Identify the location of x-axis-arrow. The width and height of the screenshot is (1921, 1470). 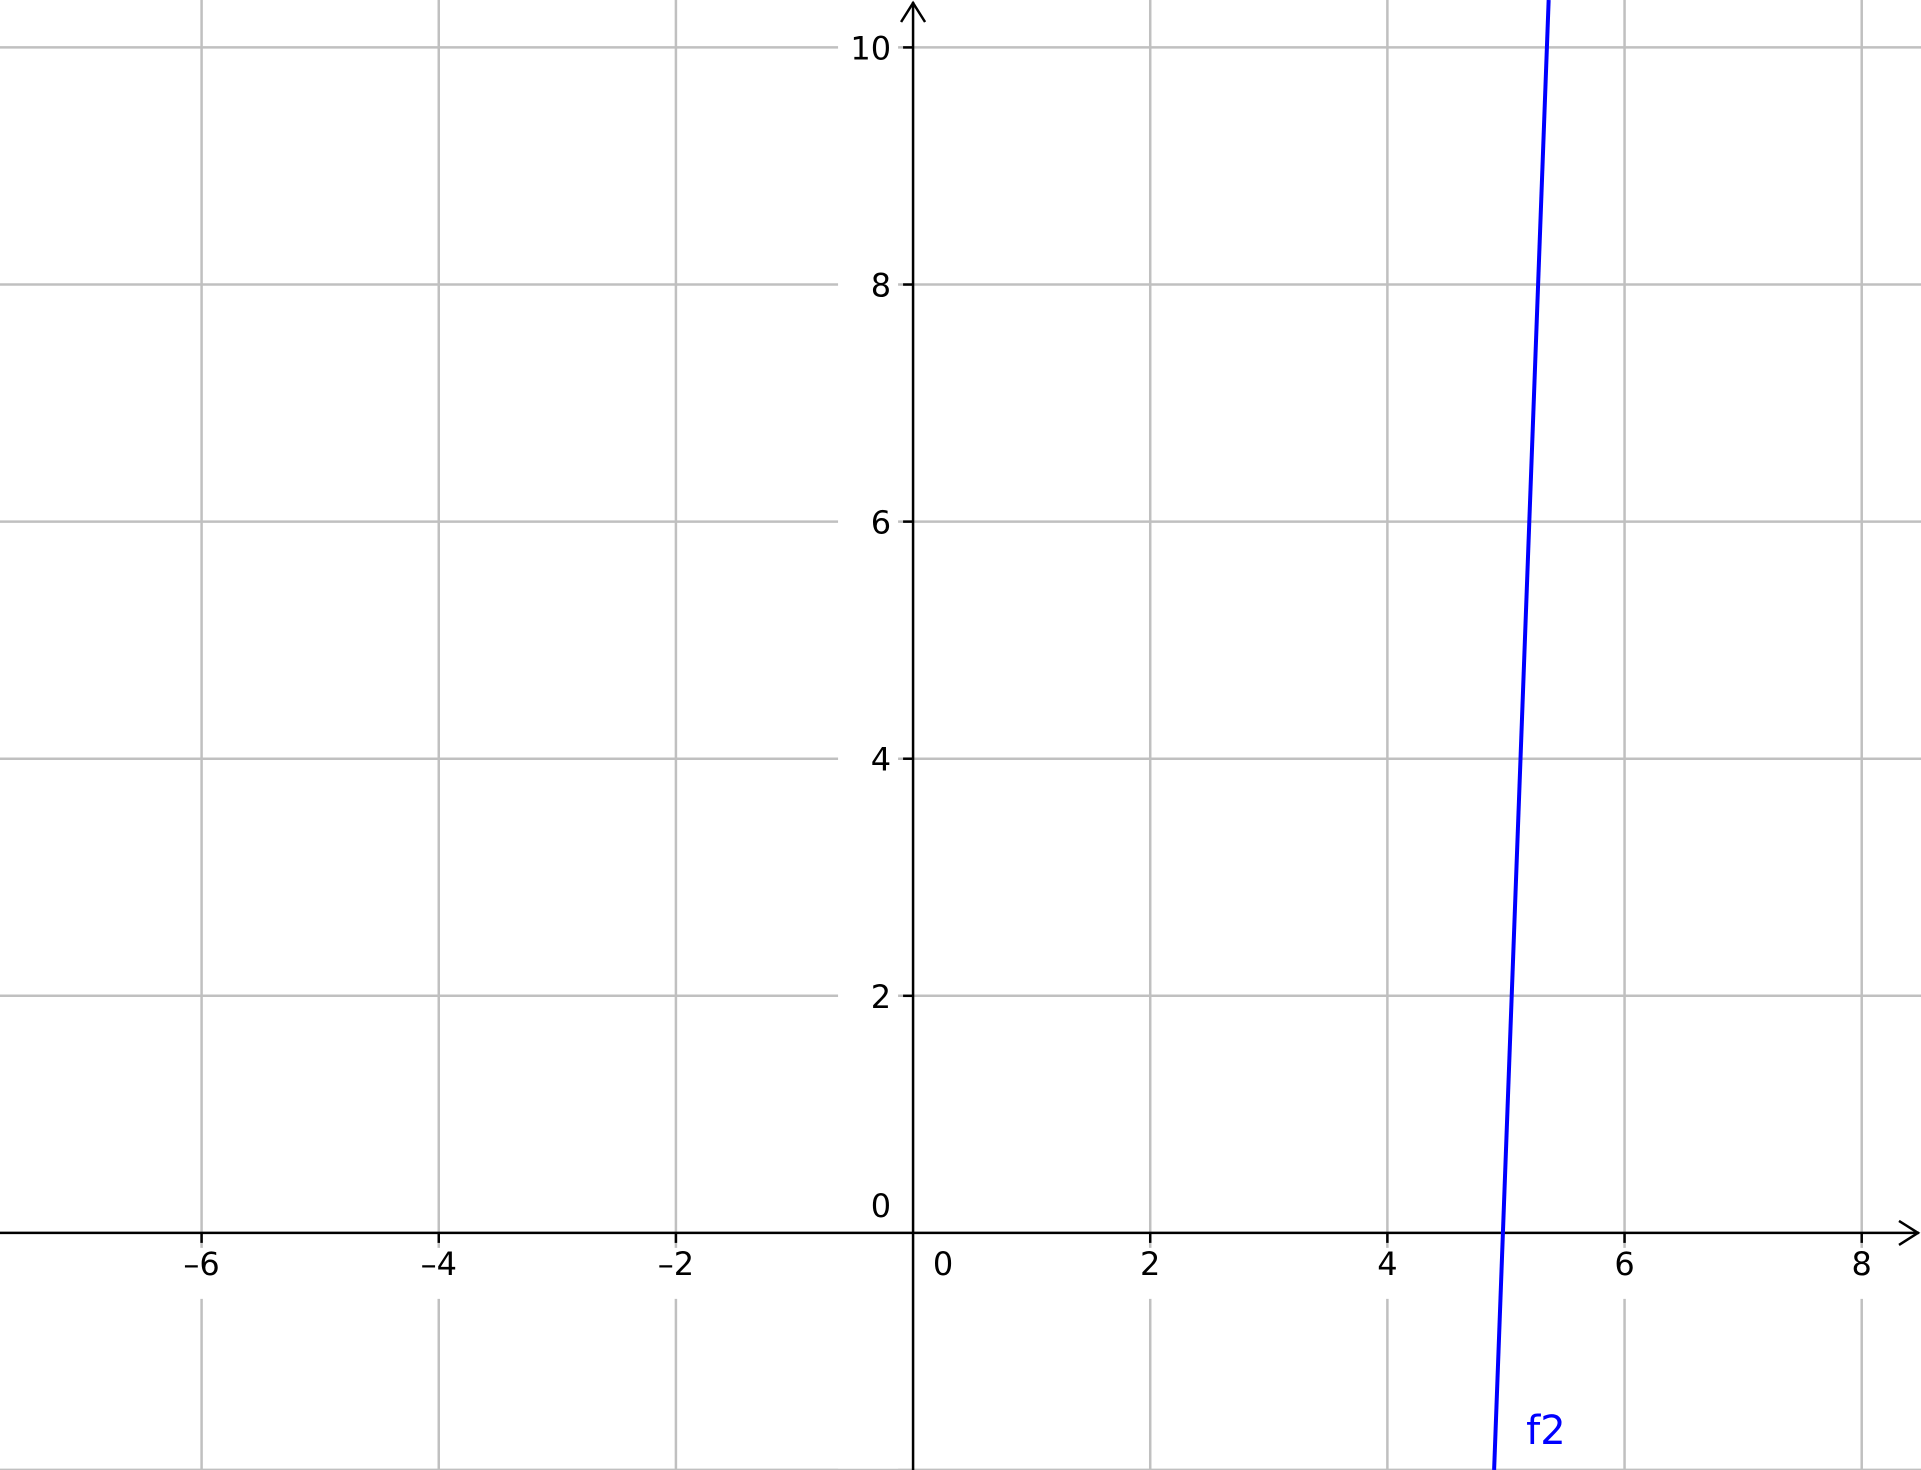
(1909, 1232).